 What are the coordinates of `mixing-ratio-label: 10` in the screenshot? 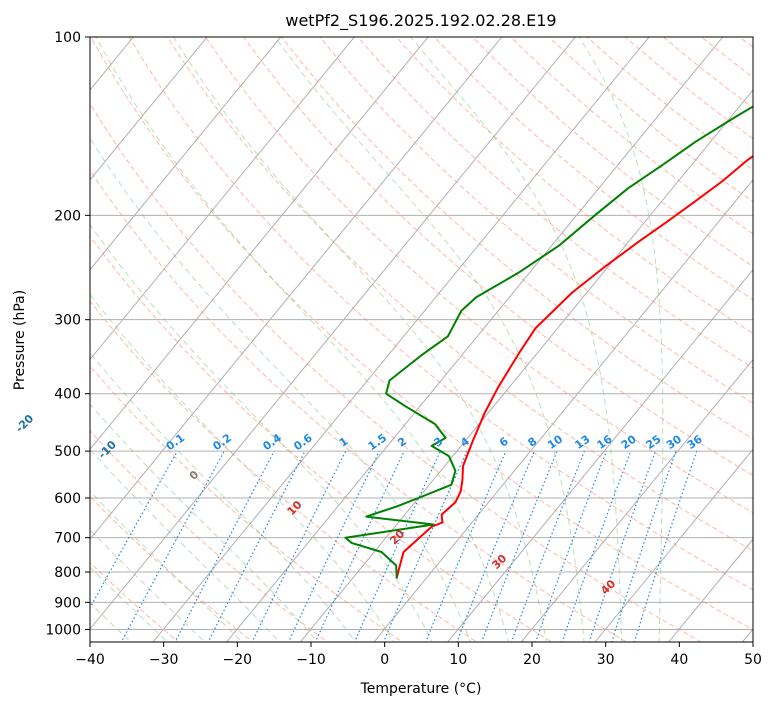 It's located at (555, 442).